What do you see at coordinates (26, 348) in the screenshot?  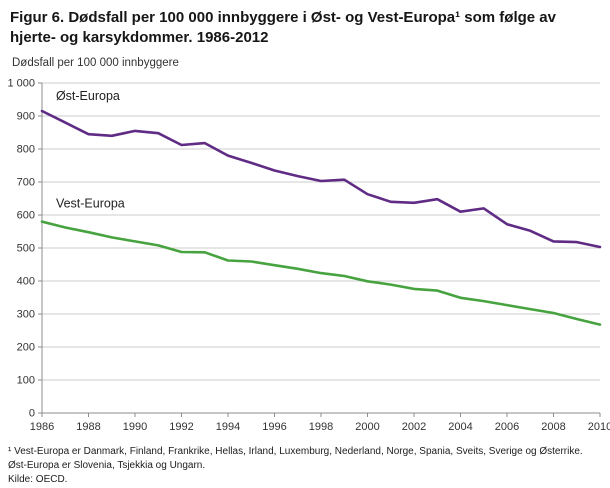 I see `y-tick-label: 200` at bounding box center [26, 348].